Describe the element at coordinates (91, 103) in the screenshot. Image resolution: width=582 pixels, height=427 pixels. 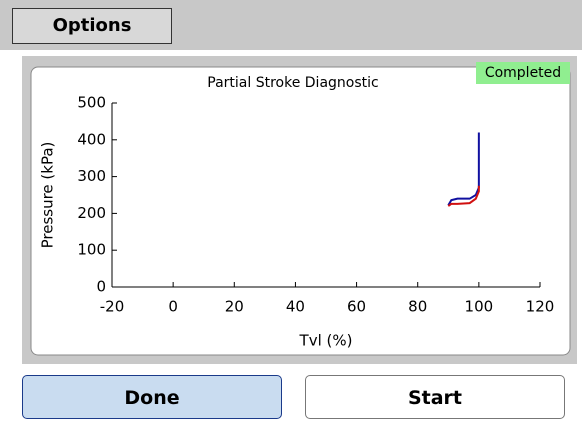
I see `y-tick-label: 500` at that location.